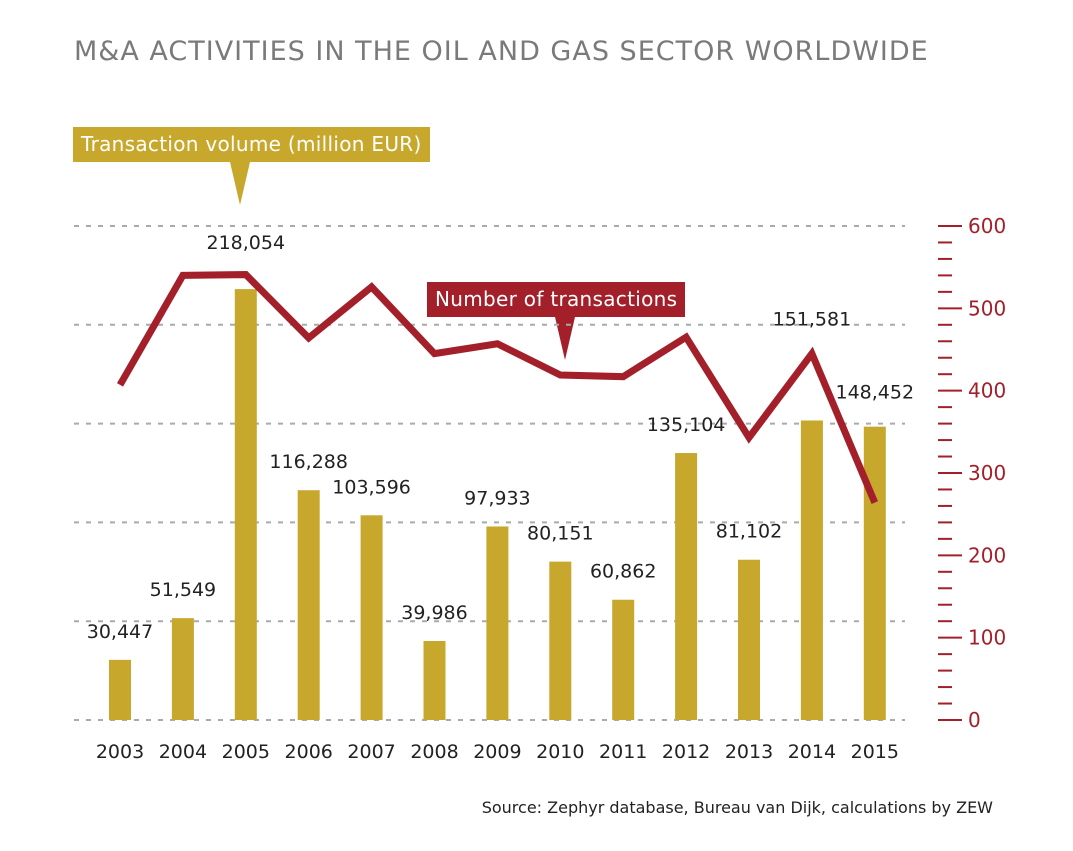  I want to click on right-axis-tick-label: 0, so click(974, 720).